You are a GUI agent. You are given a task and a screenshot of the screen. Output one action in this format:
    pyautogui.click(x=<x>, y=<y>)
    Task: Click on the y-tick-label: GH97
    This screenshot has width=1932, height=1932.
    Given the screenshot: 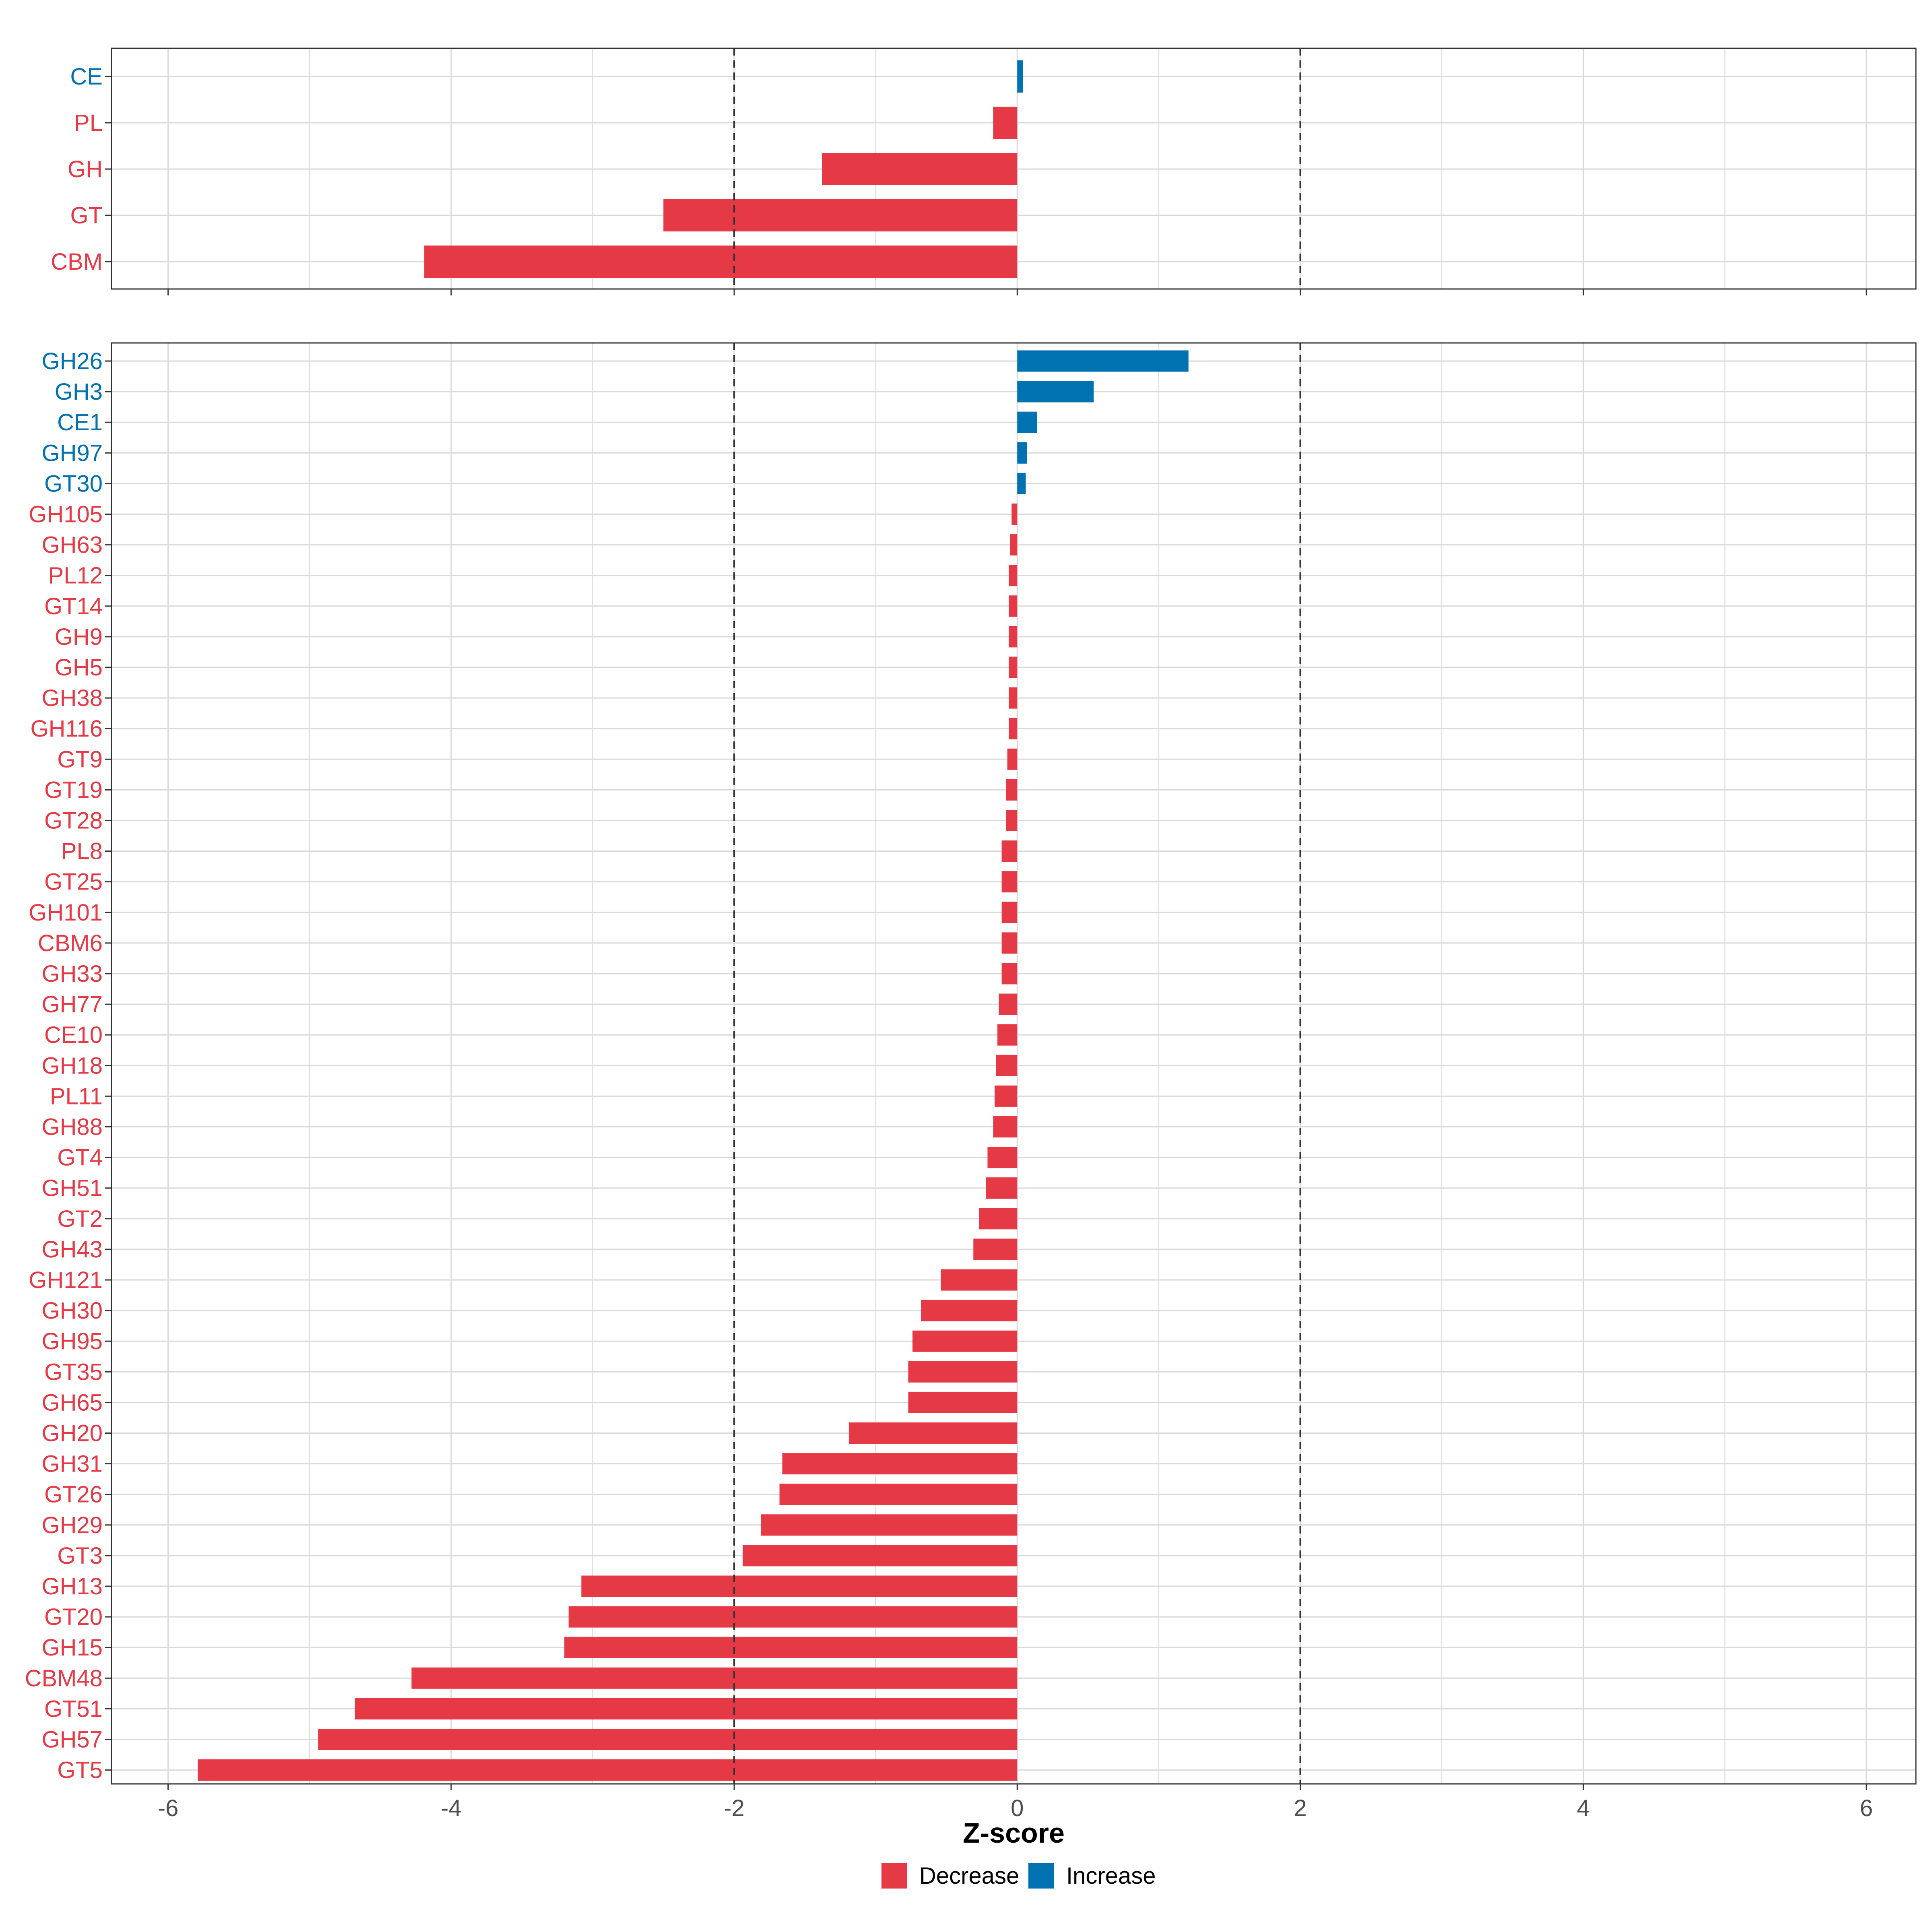 What is the action you would take?
    pyautogui.click(x=72, y=453)
    